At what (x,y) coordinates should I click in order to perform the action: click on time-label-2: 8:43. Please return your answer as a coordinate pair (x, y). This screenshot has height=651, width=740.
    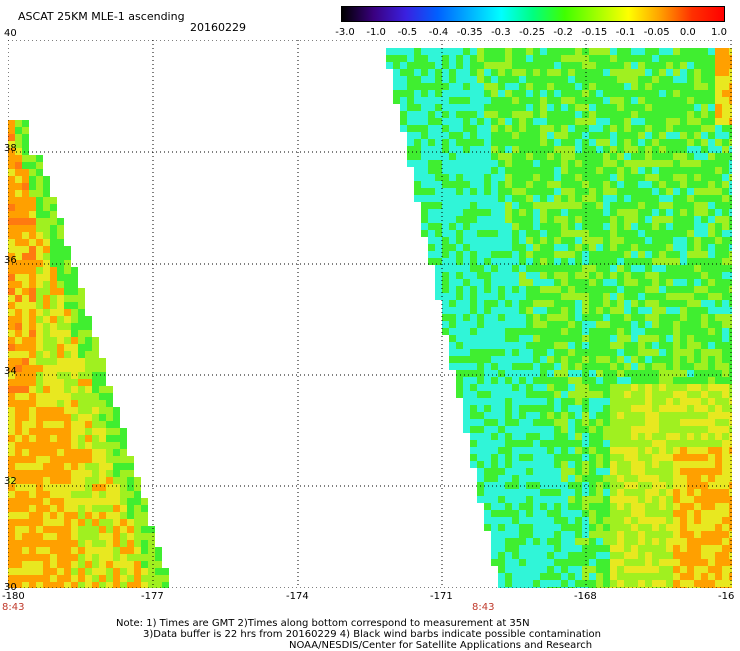
    Looking at the image, I should click on (483, 607).